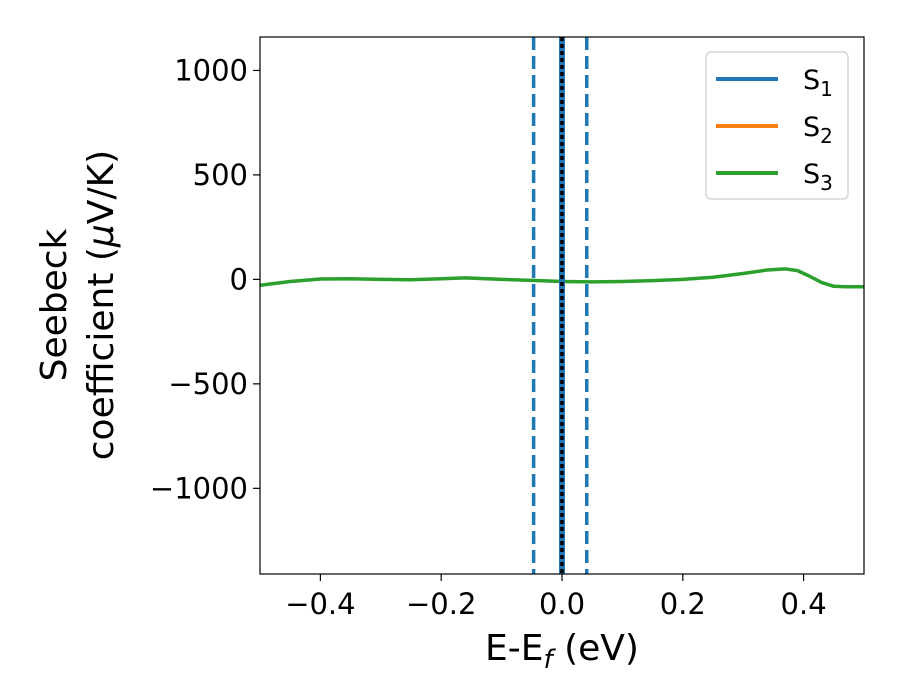  I want to click on y-axis-label-line2: coefficient (μV/K), so click(101, 305).